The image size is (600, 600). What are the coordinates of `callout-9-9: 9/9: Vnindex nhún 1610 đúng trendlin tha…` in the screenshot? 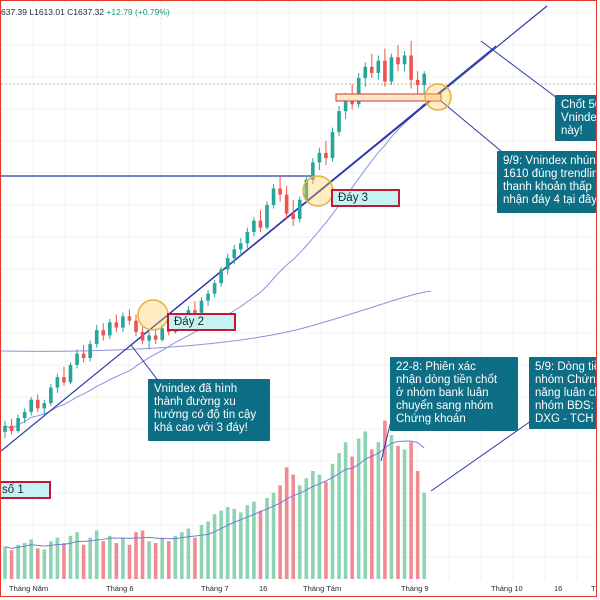 It's located at (547, 182).